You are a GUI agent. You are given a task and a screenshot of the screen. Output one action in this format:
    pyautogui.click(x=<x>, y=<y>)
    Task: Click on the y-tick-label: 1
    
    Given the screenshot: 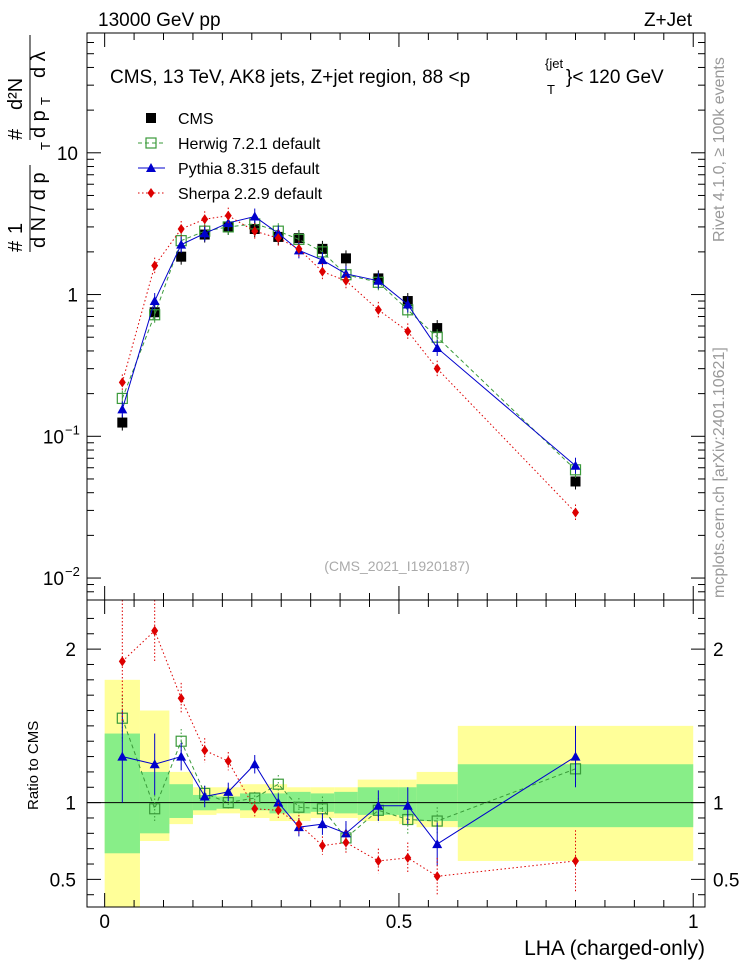 What is the action you would take?
    pyautogui.click(x=72, y=296)
    